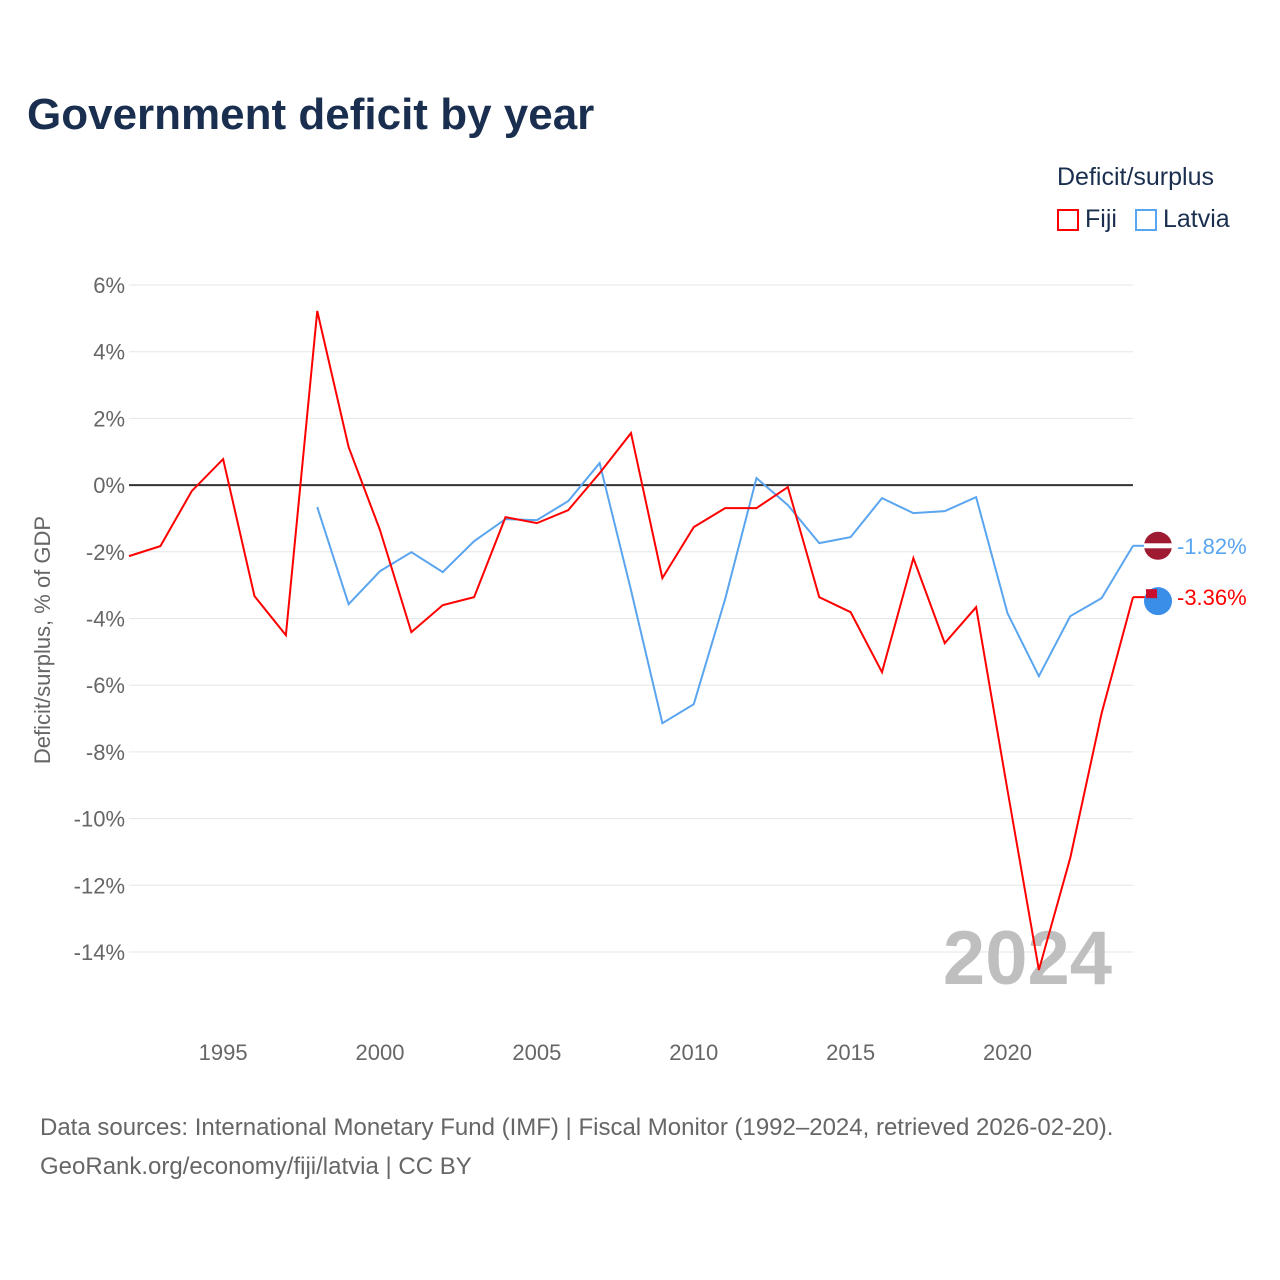 Image resolution: width=1280 pixels, height=1280 pixels. Describe the element at coordinates (99, 819) in the screenshot. I see `y-tick-label: -10%` at that location.